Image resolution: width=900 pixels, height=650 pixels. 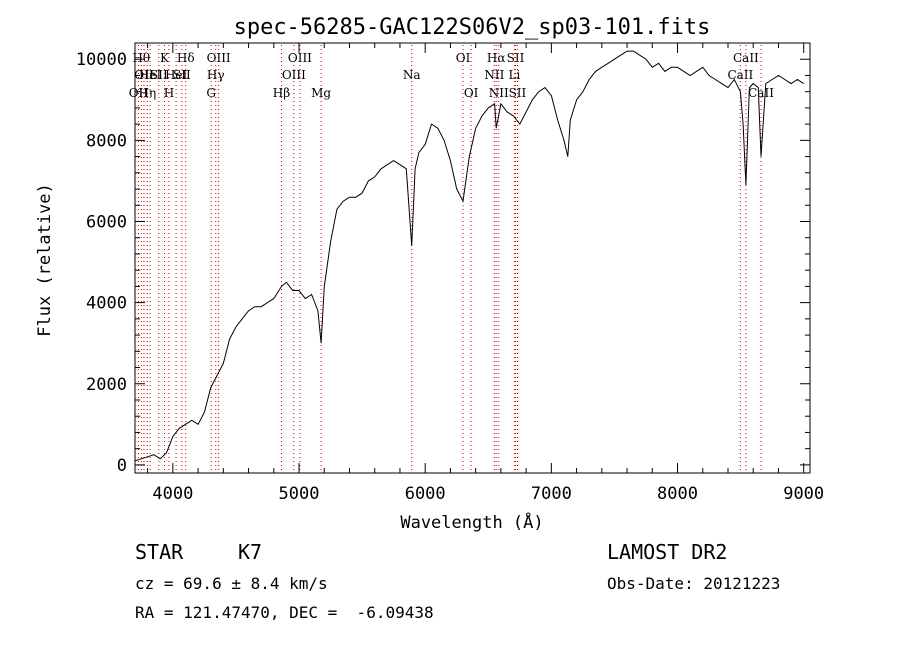 I want to click on x-tick-label: 9000, so click(x=803, y=494).